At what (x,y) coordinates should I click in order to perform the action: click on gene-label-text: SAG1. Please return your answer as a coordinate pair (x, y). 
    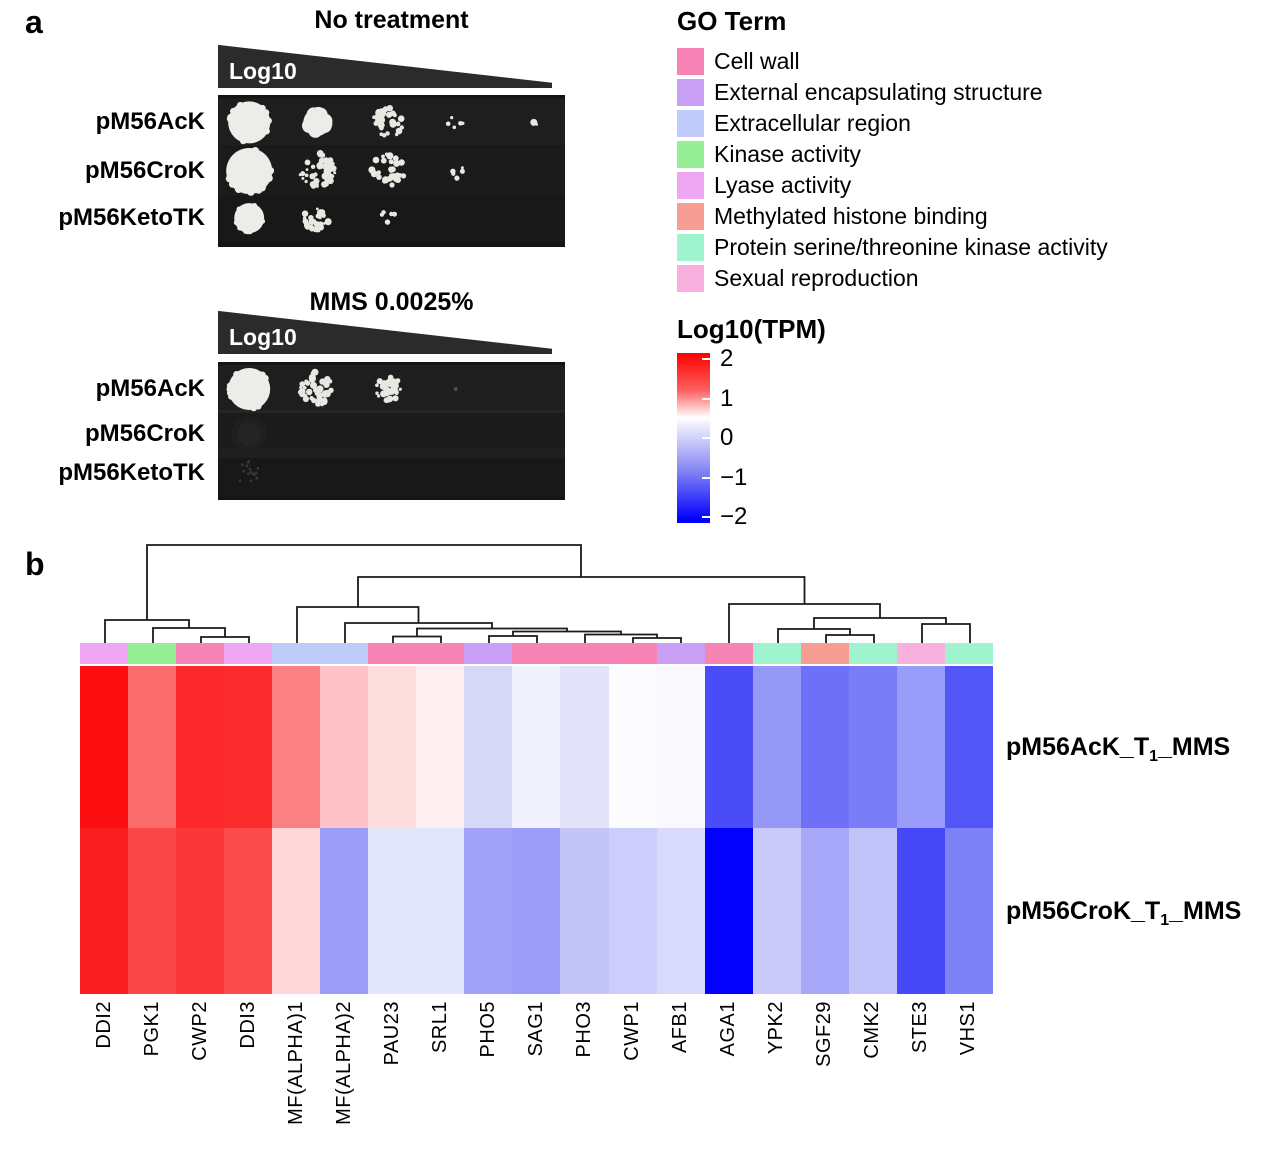
    Looking at the image, I should click on (535, 1029).